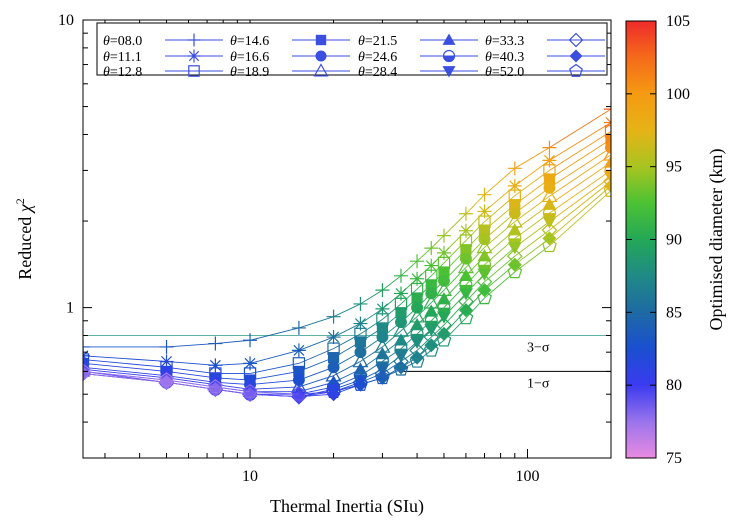  Describe the element at coordinates (377, 57) in the screenshot. I see `legend-label: θ=24.6` at that location.